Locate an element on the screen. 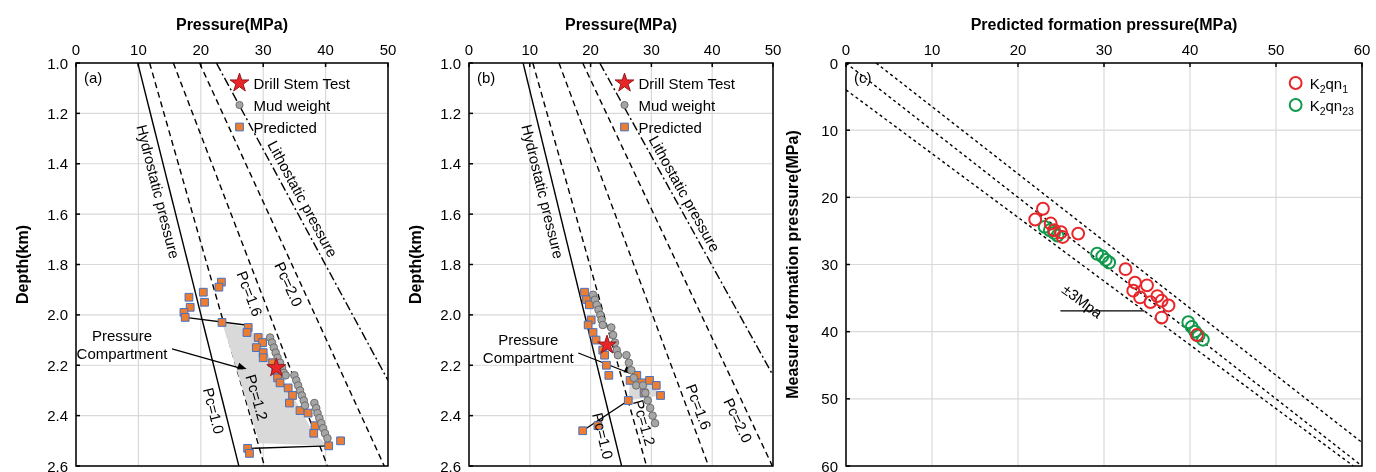 The height and width of the screenshot is (472, 1376). y-axis-title: Measured formation pressure(MPa) is located at coordinates (792, 264).